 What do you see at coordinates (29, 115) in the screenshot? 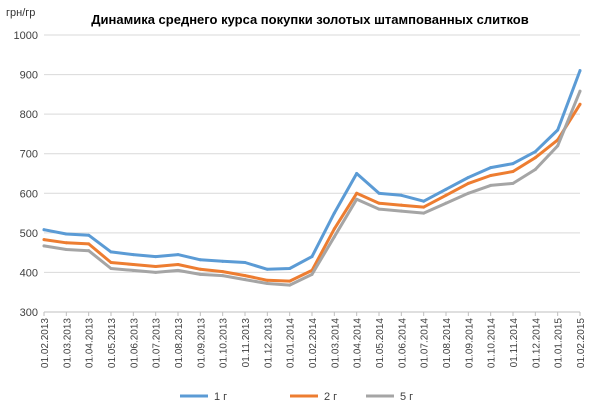
I see `y-tick-label: 800` at bounding box center [29, 115].